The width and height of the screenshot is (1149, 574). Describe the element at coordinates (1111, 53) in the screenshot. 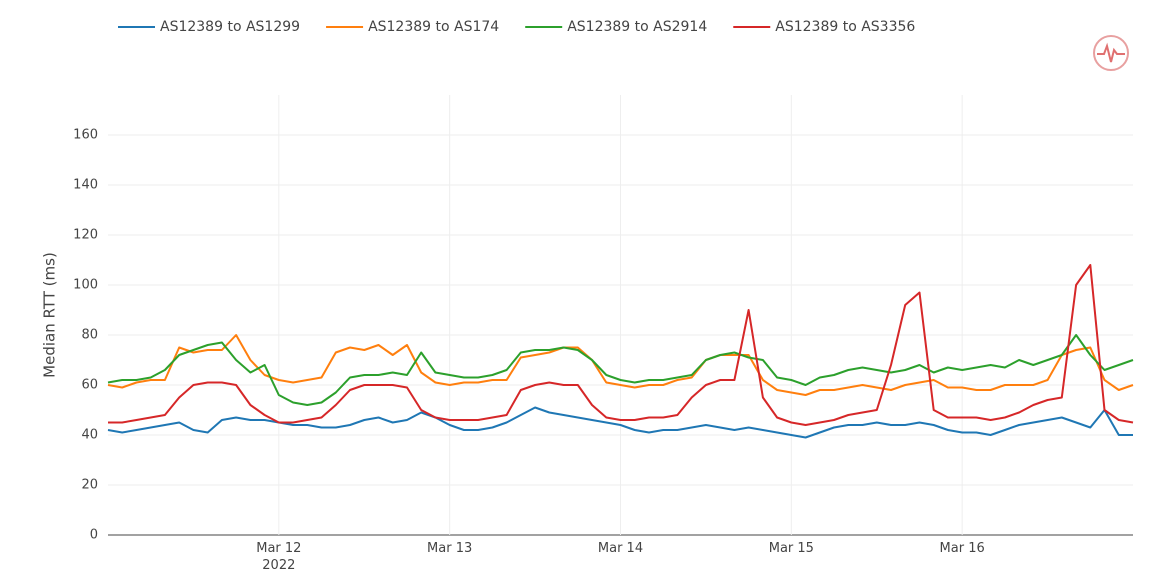

I see `modebar-logo` at that location.